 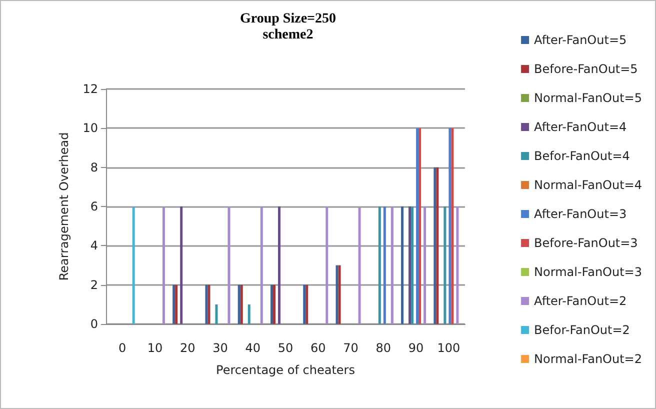 What do you see at coordinates (122, 348) in the screenshot?
I see `x-tick-label: 0` at bounding box center [122, 348].